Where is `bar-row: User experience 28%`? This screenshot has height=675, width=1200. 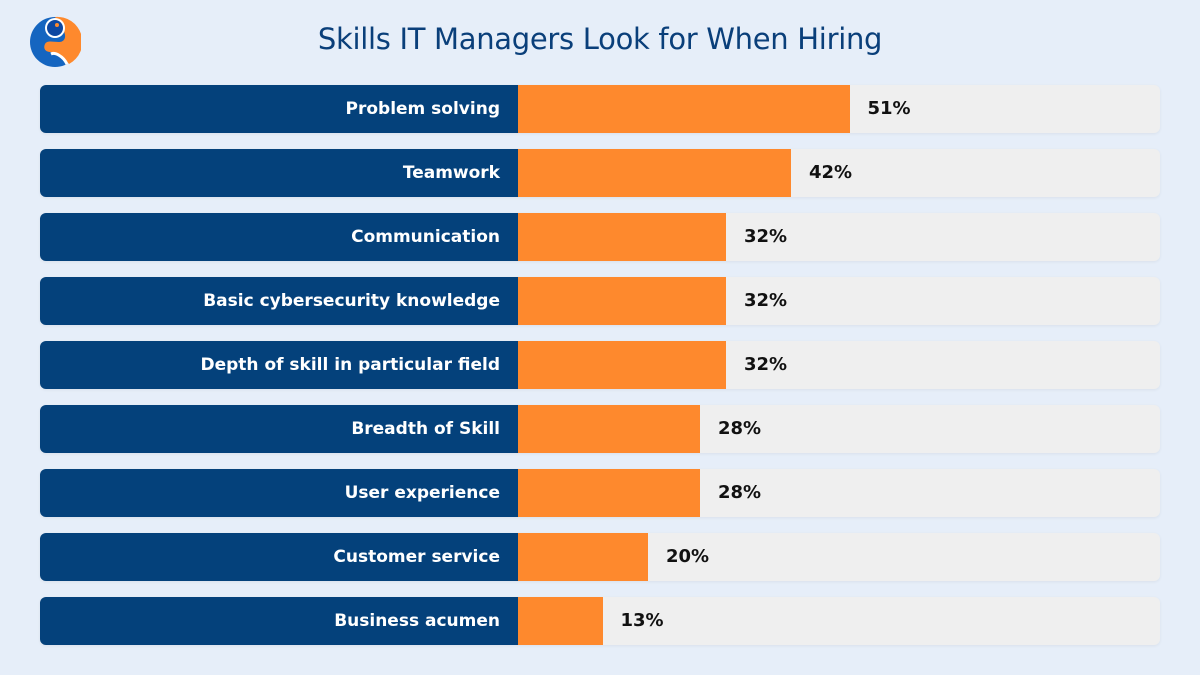
bar-row: User experience 28% is located at coordinates (600, 493).